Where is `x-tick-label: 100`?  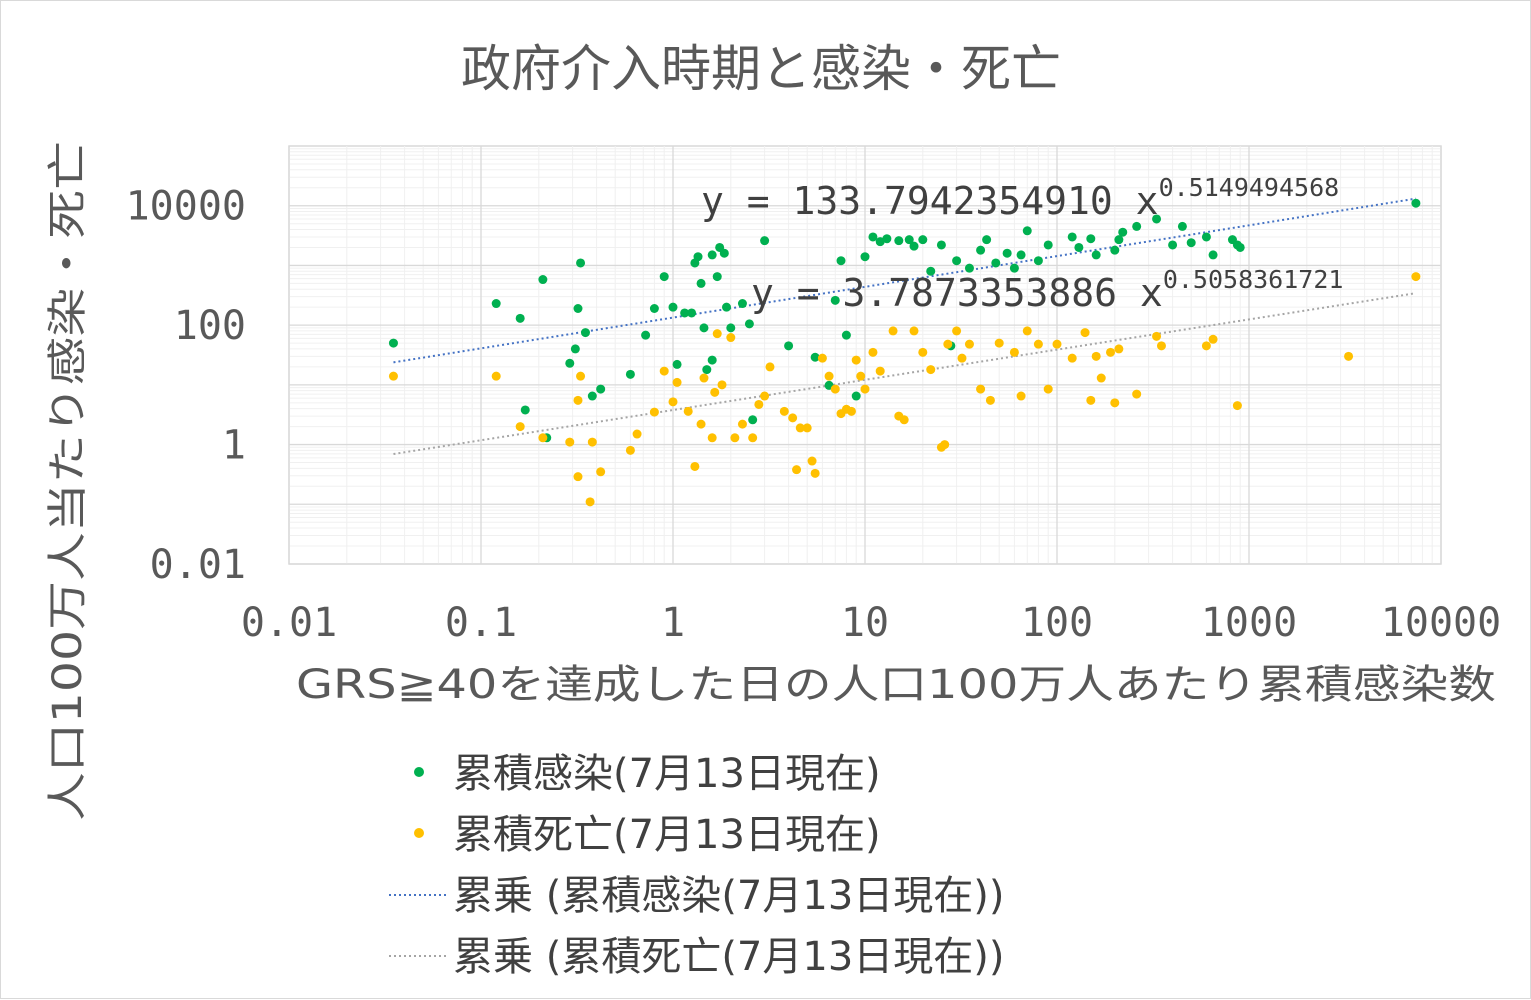
x-tick-label: 100 is located at coordinates (1057, 623).